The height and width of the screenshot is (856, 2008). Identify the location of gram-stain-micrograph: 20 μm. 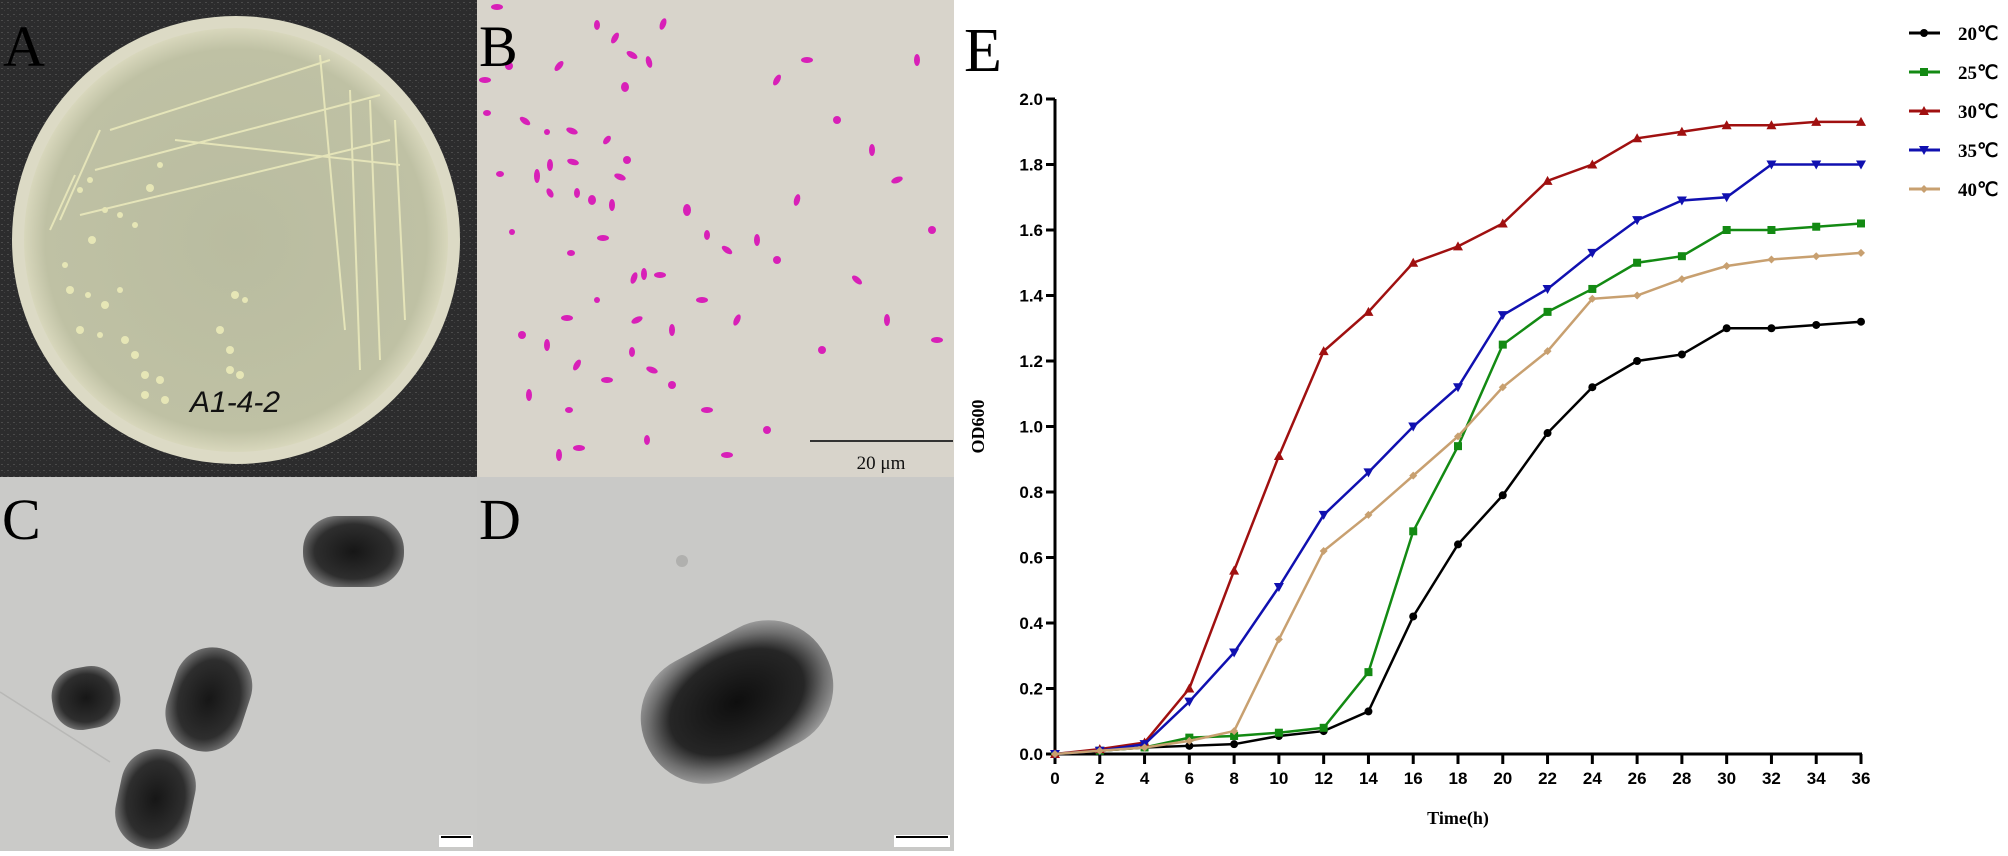
(715, 238).